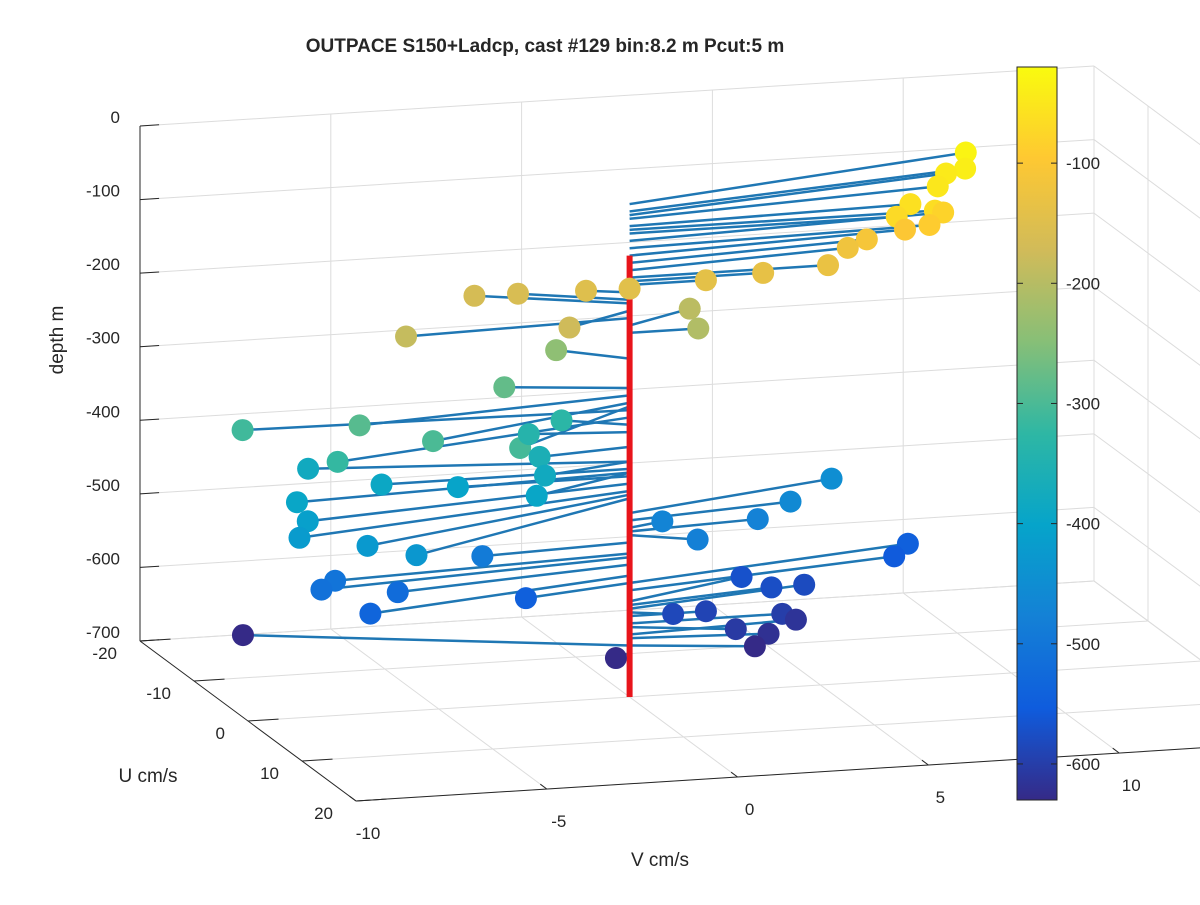 This screenshot has width=1200, height=905. I want to click on x-axis-label: V cm/s, so click(660, 860).